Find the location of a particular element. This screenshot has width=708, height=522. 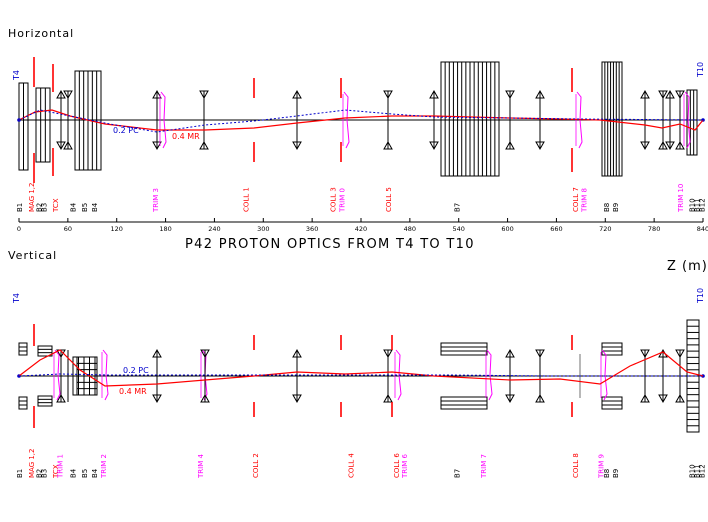

vertical-blue-curve-label: 0.2 PC is located at coordinates (136, 370).